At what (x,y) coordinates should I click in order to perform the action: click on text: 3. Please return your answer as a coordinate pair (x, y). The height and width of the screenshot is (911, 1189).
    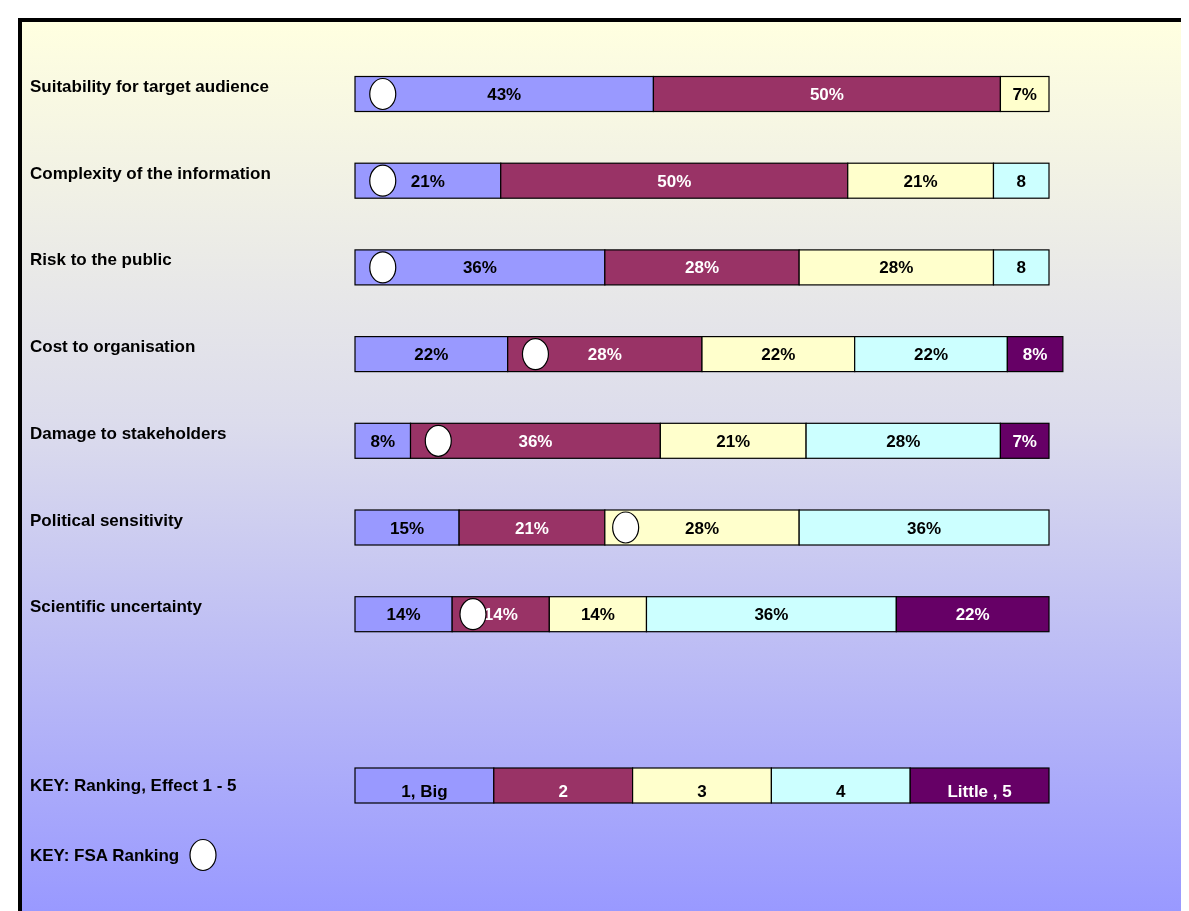
    Looking at the image, I should click on (702, 791).